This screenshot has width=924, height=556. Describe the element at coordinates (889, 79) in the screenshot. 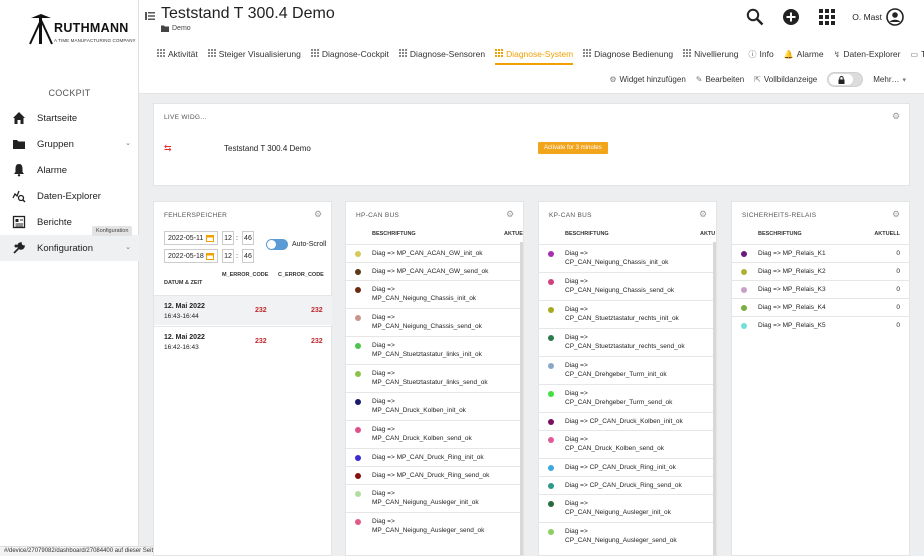

I see `more-menu: Mehr… ▾` at that location.